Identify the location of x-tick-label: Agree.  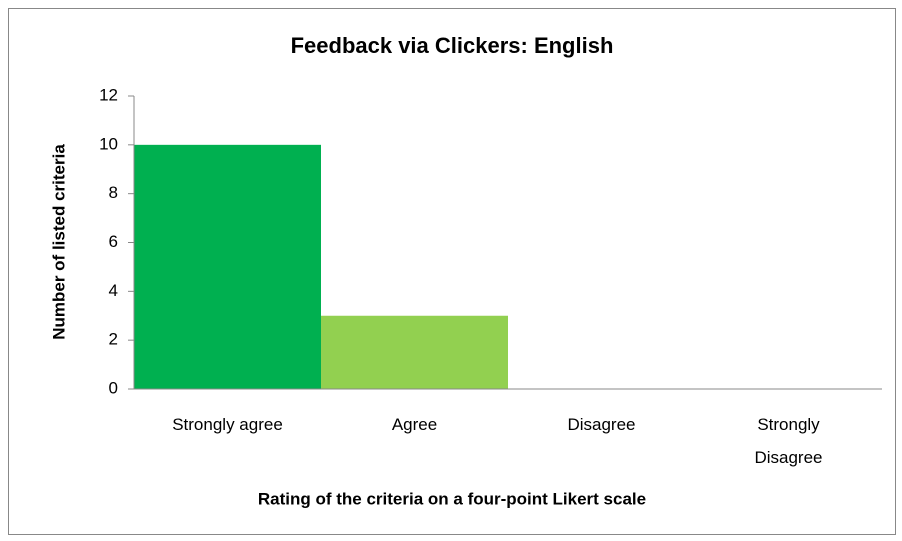
(414, 424).